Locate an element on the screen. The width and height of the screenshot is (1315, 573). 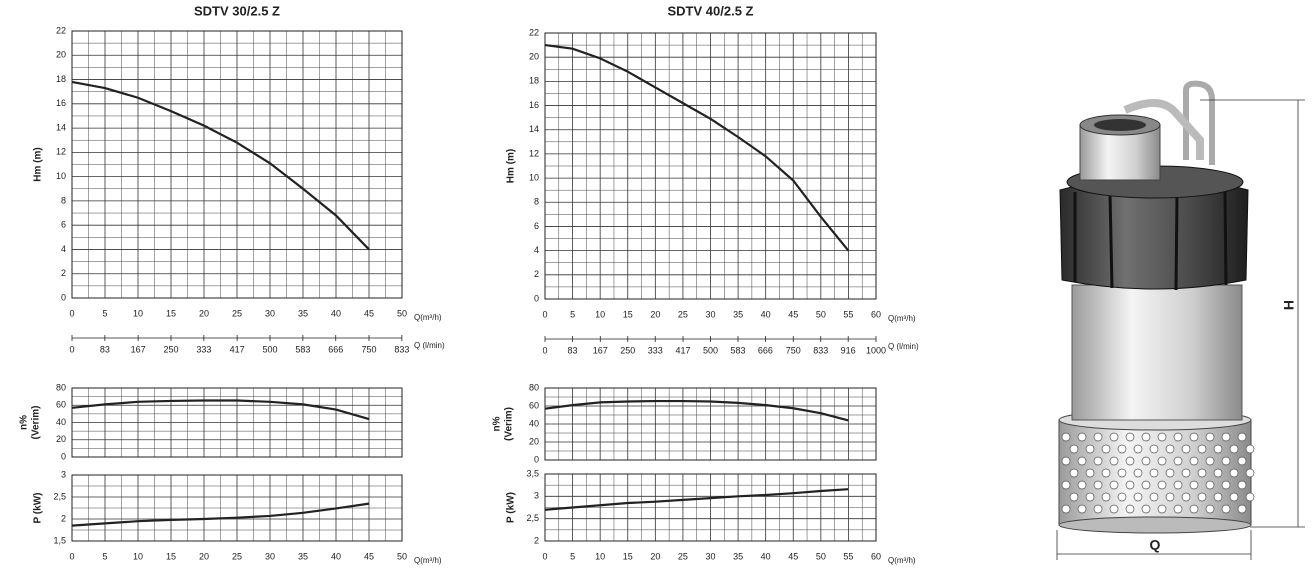
x-tick-label: 35 is located at coordinates (738, 556).